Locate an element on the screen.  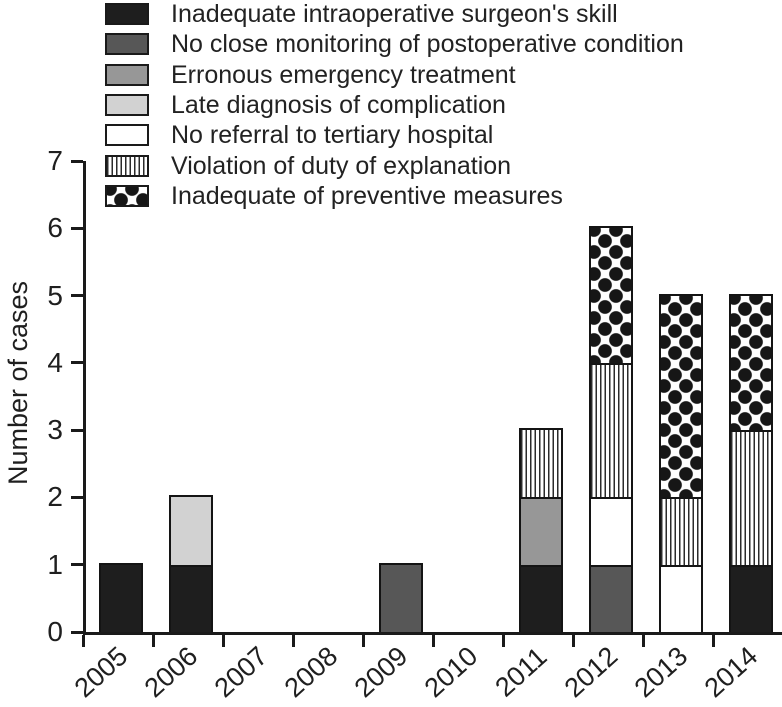
legend-label: Late diagnosis of complication is located at coordinates (338, 104).